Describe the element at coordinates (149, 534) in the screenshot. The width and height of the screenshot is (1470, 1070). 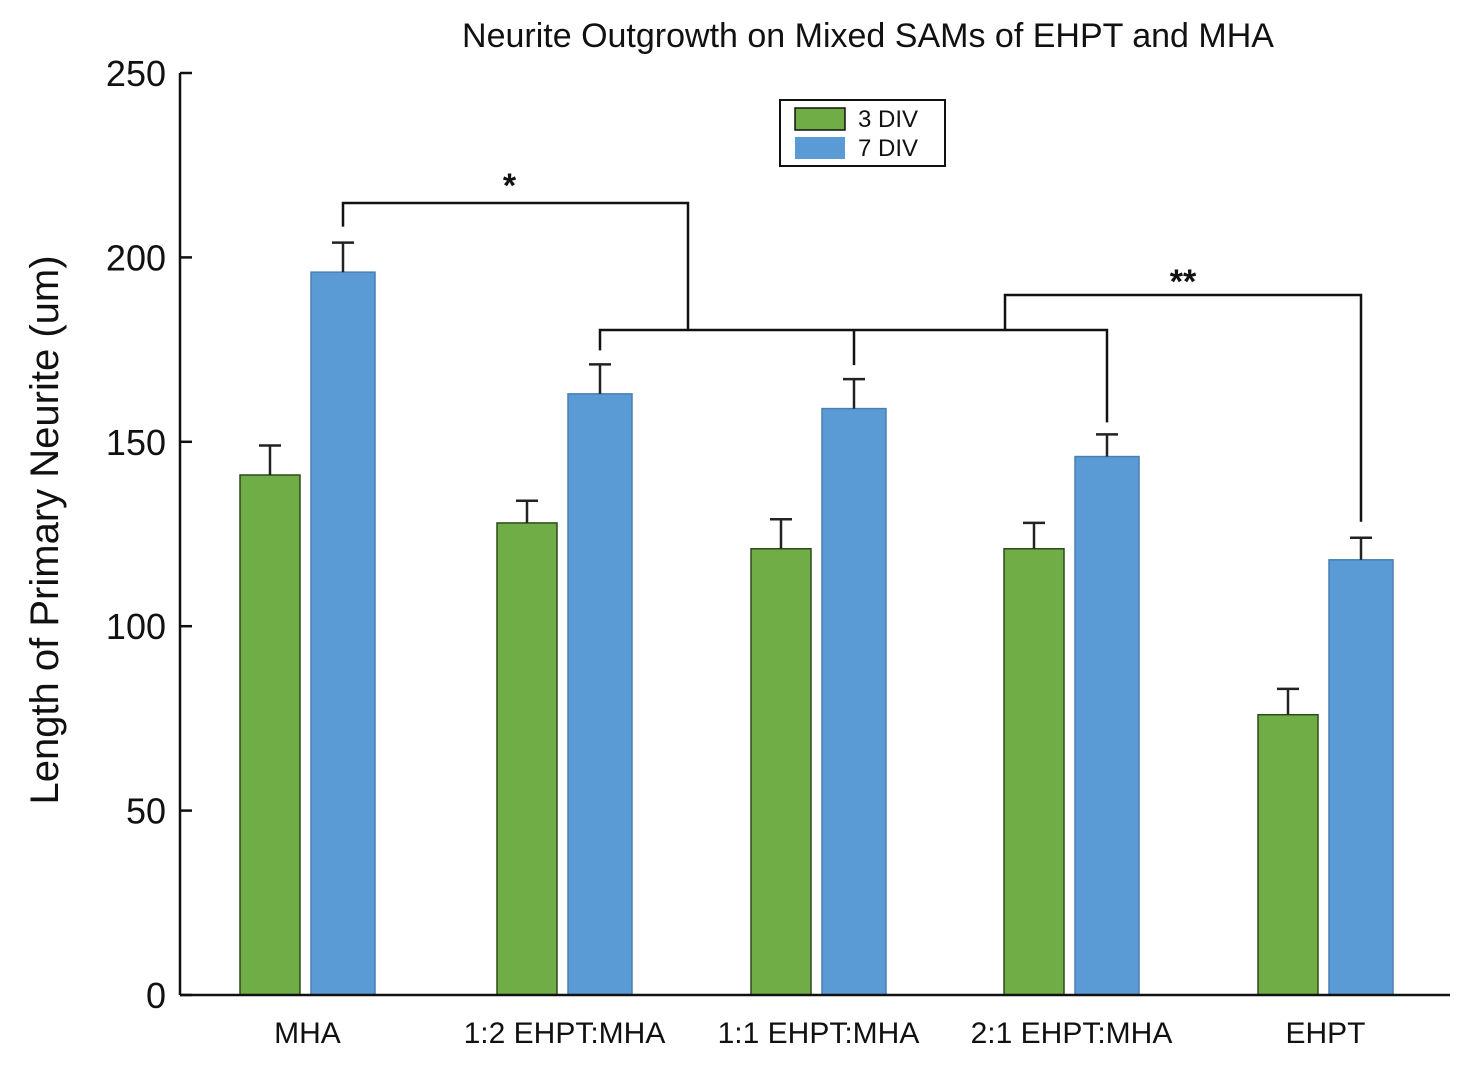
I see `y-axis-ticks: 0 50 100 150 200 250` at that location.